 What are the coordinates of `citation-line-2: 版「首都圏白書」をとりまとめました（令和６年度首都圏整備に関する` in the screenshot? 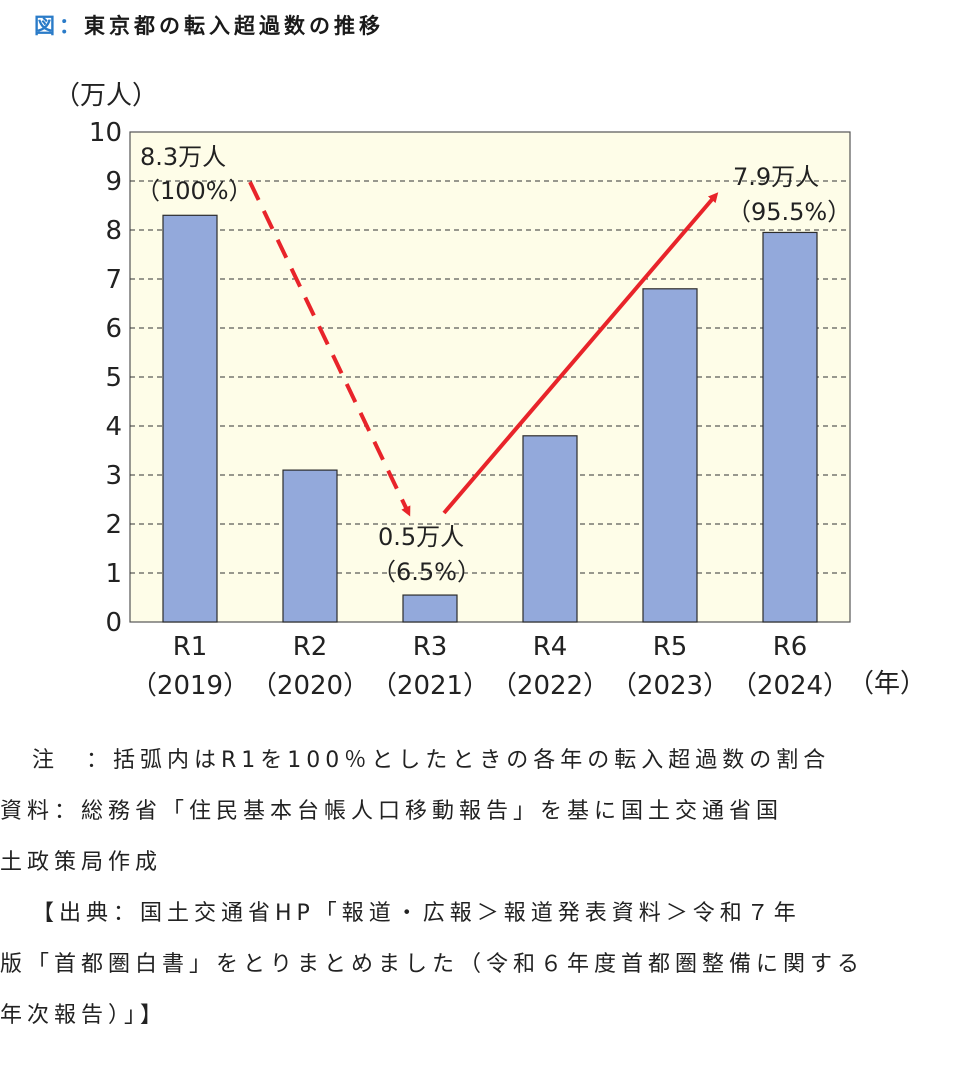 It's located at (432, 964).